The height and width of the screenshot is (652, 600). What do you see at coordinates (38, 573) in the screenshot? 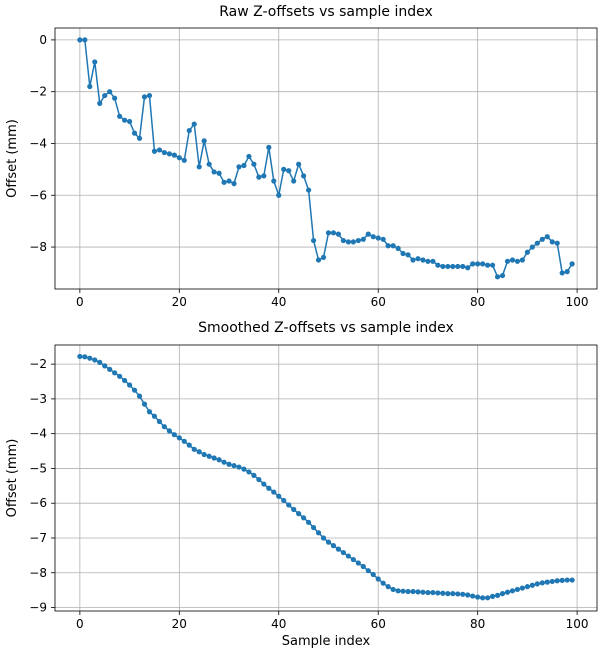
I see `smoothed-y-tick-label: −8` at bounding box center [38, 573].